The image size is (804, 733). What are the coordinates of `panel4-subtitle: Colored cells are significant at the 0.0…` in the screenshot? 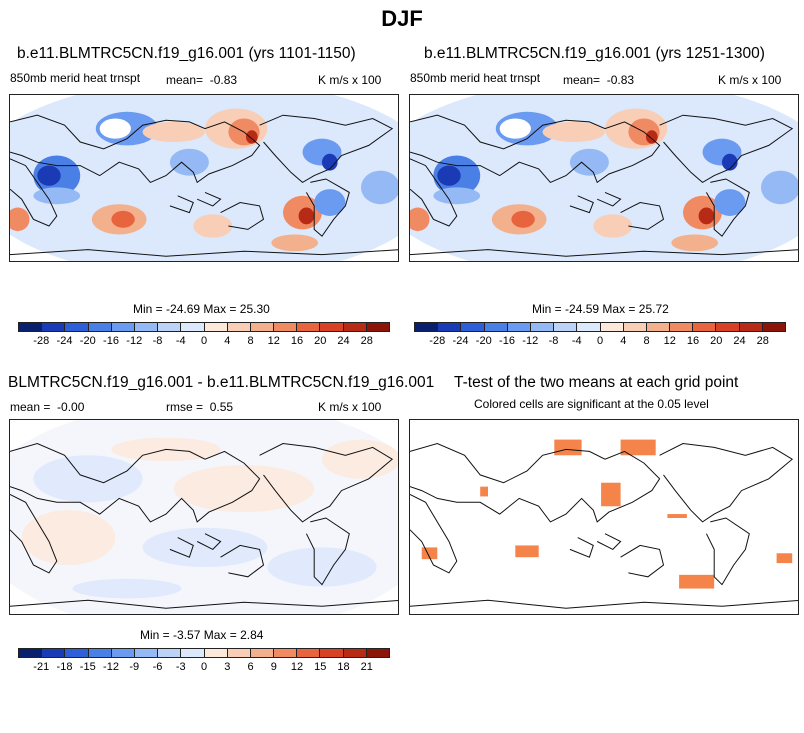 It's located at (591, 404).